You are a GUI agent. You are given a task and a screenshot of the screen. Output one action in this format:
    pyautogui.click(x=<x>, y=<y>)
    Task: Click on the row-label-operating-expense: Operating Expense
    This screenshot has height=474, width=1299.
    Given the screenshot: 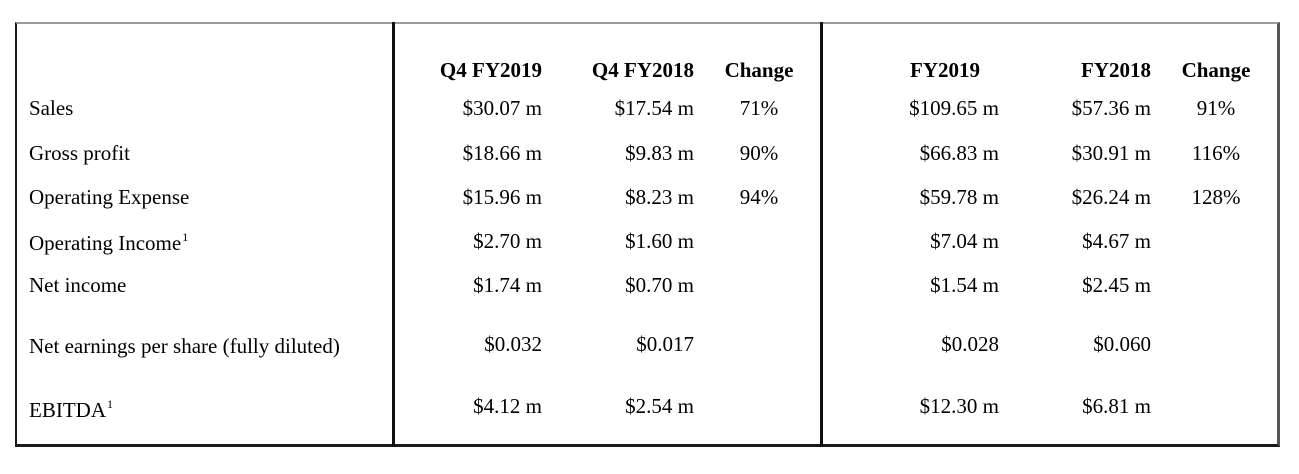 What is the action you would take?
    pyautogui.click(x=109, y=197)
    